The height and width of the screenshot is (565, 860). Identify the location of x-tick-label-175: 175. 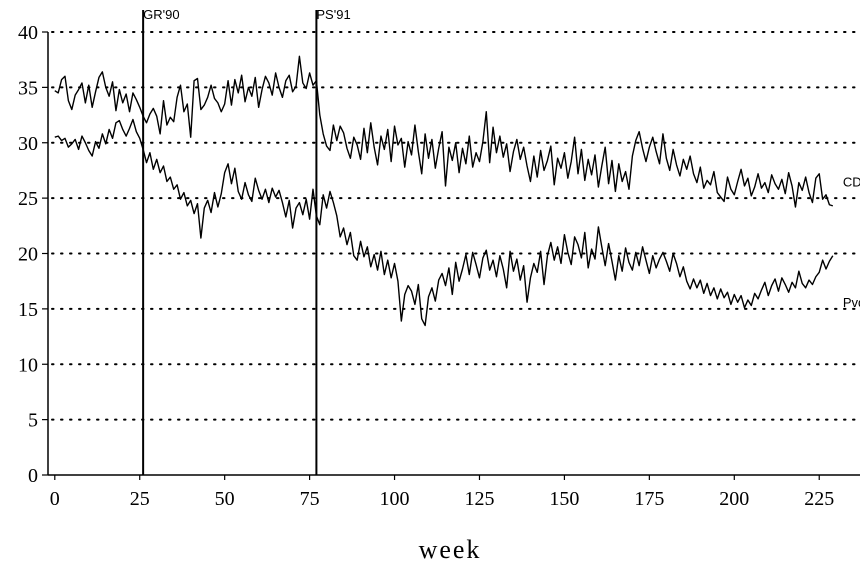
(649, 499).